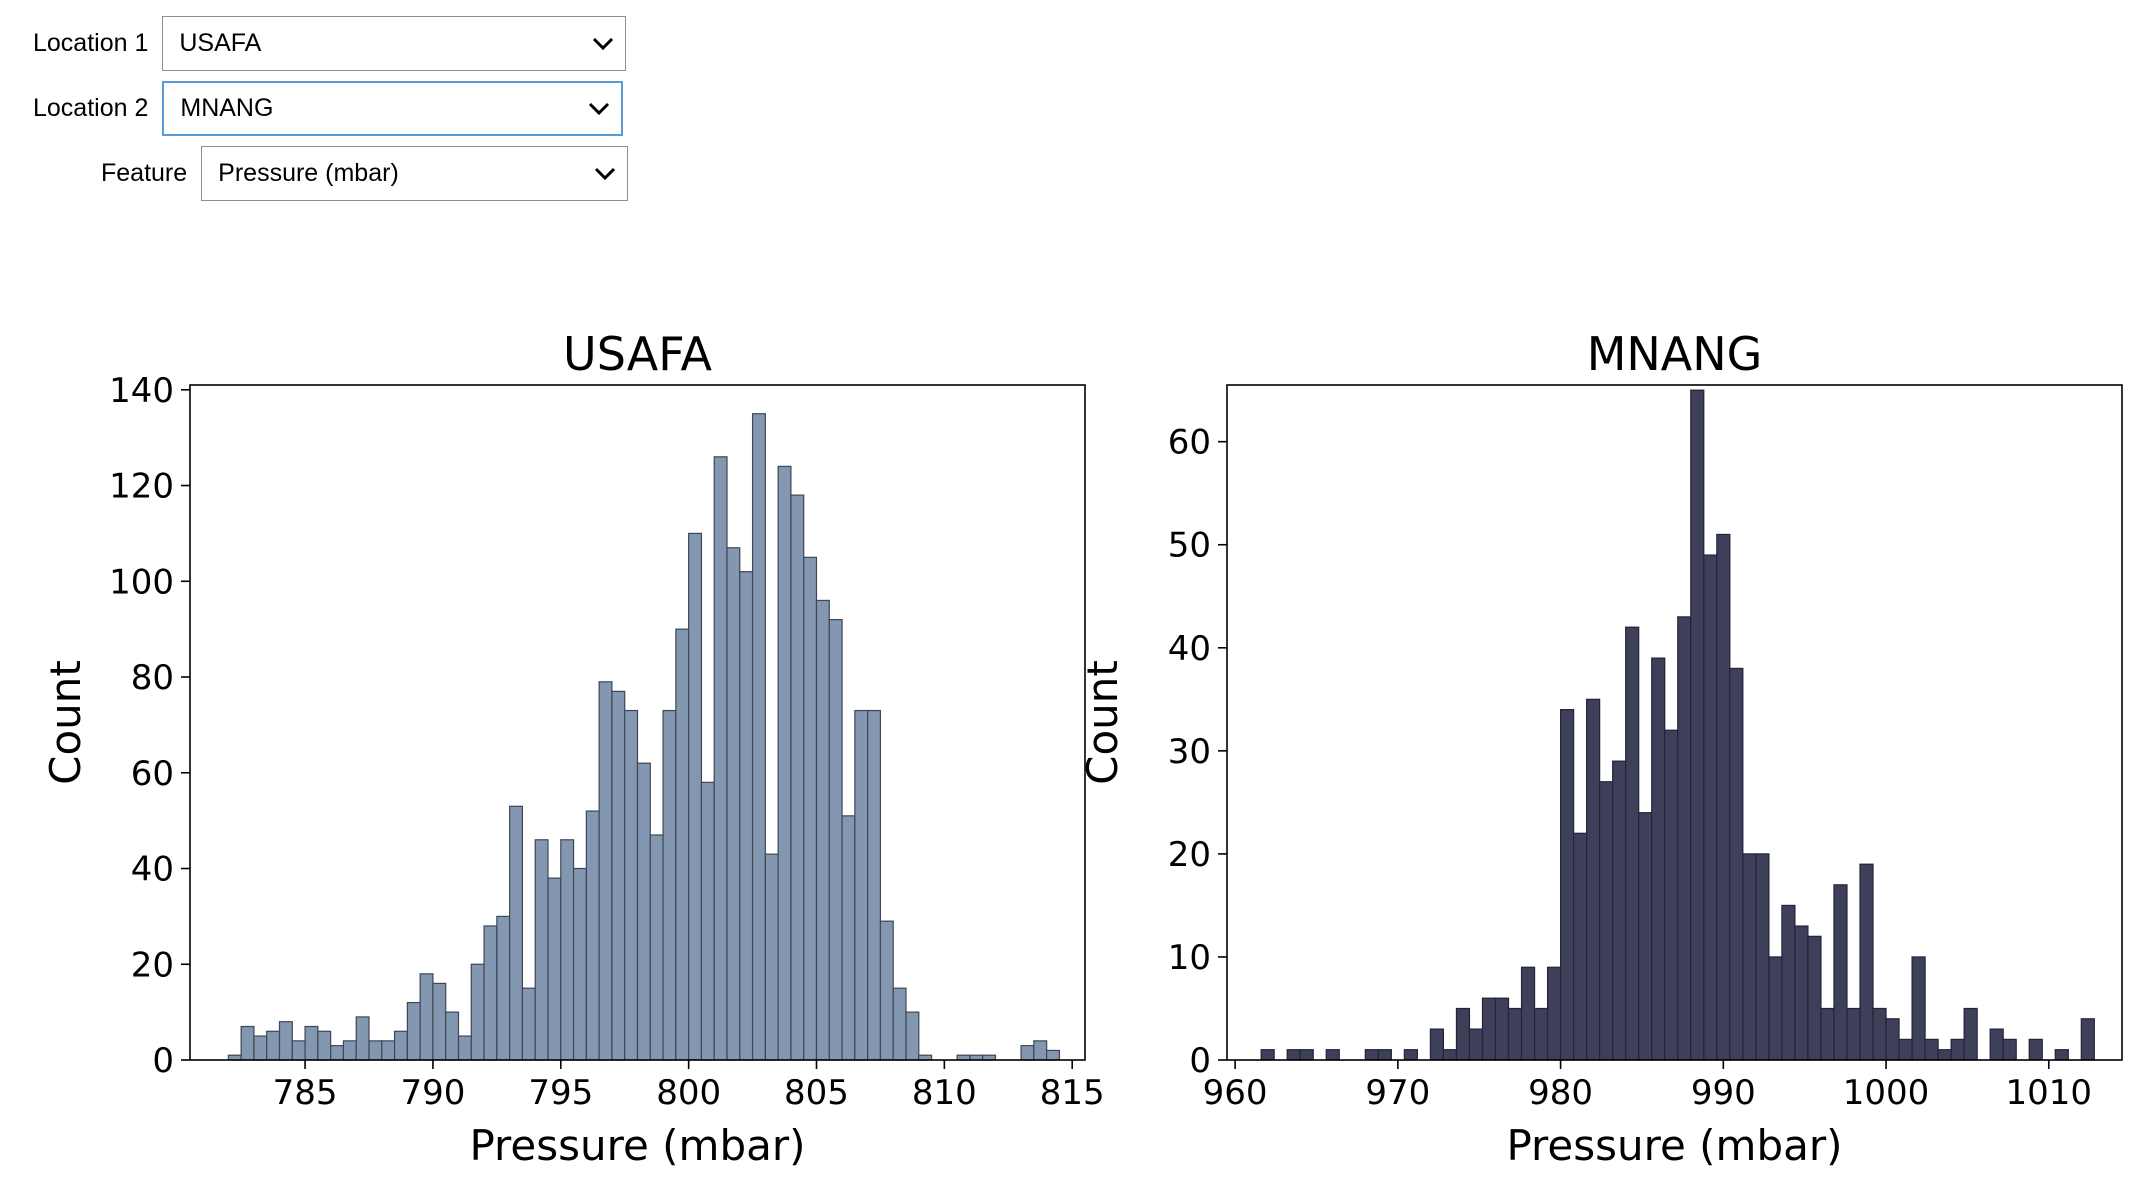 This screenshot has height=1180, width=2151. Describe the element at coordinates (637, 354) in the screenshot. I see `chart-title: USAFA` at that location.